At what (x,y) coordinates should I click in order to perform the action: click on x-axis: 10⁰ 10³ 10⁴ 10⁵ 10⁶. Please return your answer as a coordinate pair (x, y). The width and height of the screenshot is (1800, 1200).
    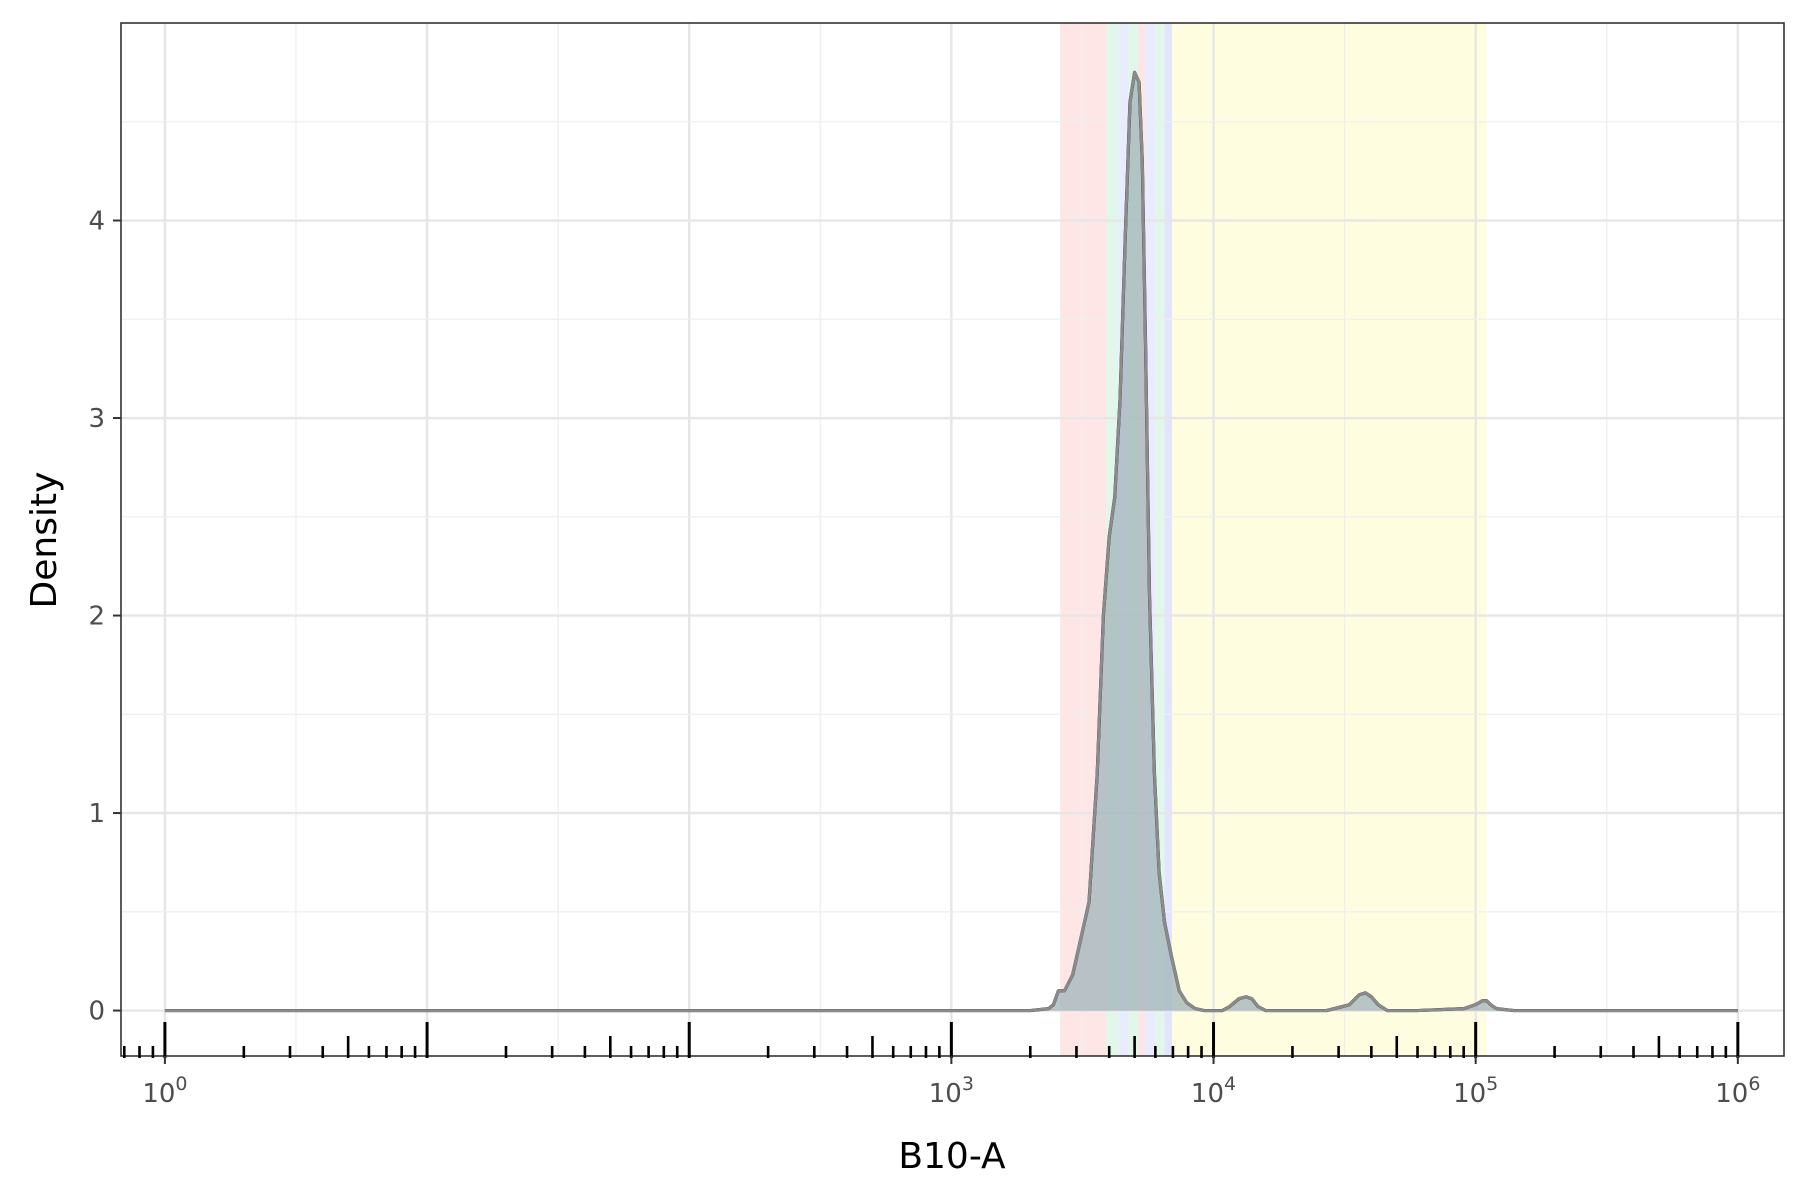
    Looking at the image, I should click on (951, 1082).